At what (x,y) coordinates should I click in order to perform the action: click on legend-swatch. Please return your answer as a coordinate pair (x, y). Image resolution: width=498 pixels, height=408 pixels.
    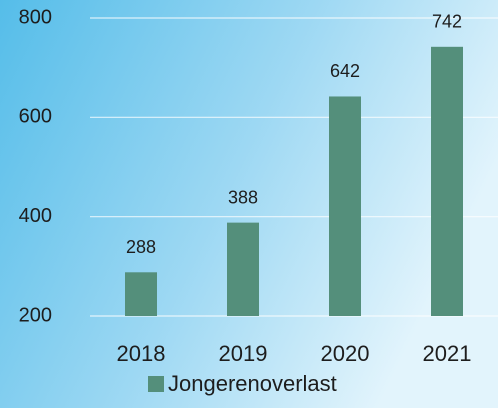
    Looking at the image, I should click on (156, 384).